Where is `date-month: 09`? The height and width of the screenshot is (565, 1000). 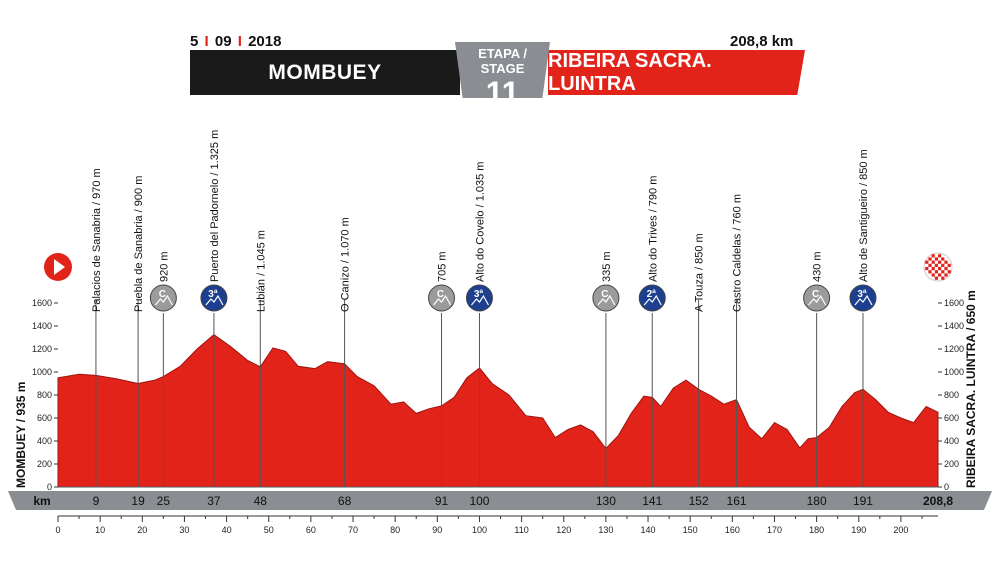
date-month: 09 is located at coordinates (223, 41).